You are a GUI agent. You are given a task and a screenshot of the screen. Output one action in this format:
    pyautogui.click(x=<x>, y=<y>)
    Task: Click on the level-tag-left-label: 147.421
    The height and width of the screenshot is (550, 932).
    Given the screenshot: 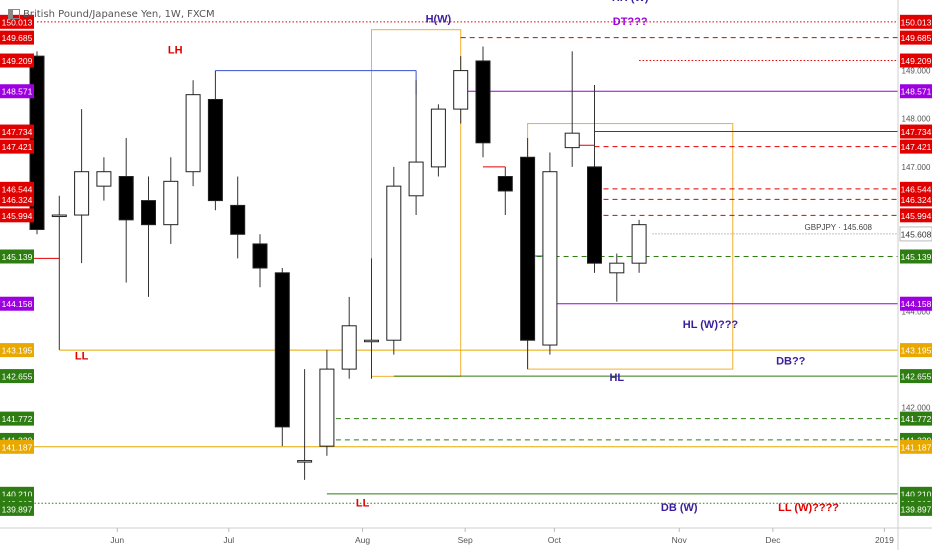 What is the action you would take?
    pyautogui.click(x=17, y=147)
    